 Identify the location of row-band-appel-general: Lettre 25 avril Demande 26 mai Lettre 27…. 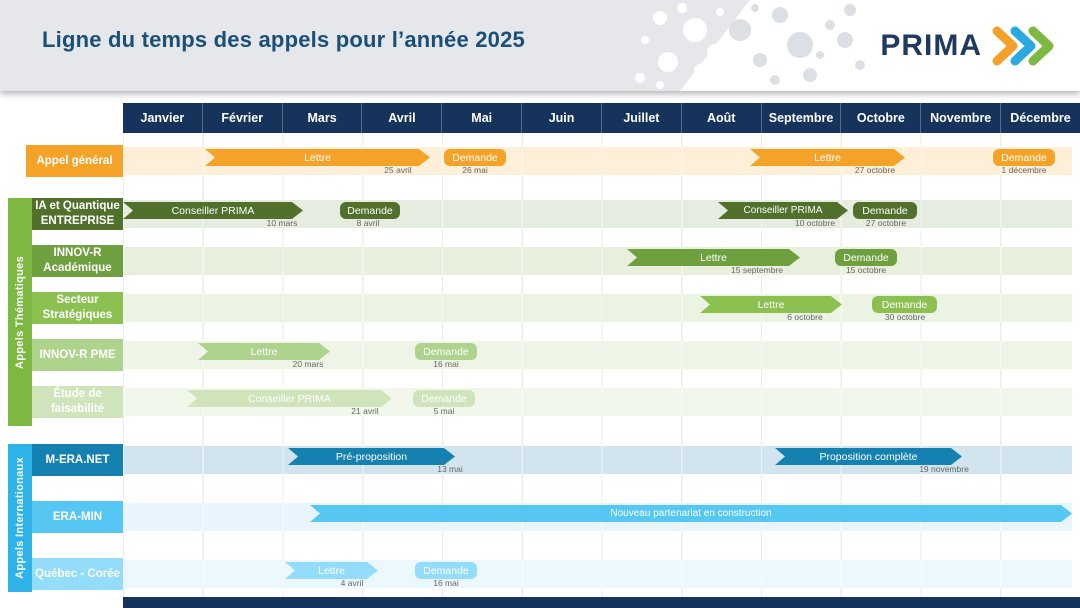
(597, 161).